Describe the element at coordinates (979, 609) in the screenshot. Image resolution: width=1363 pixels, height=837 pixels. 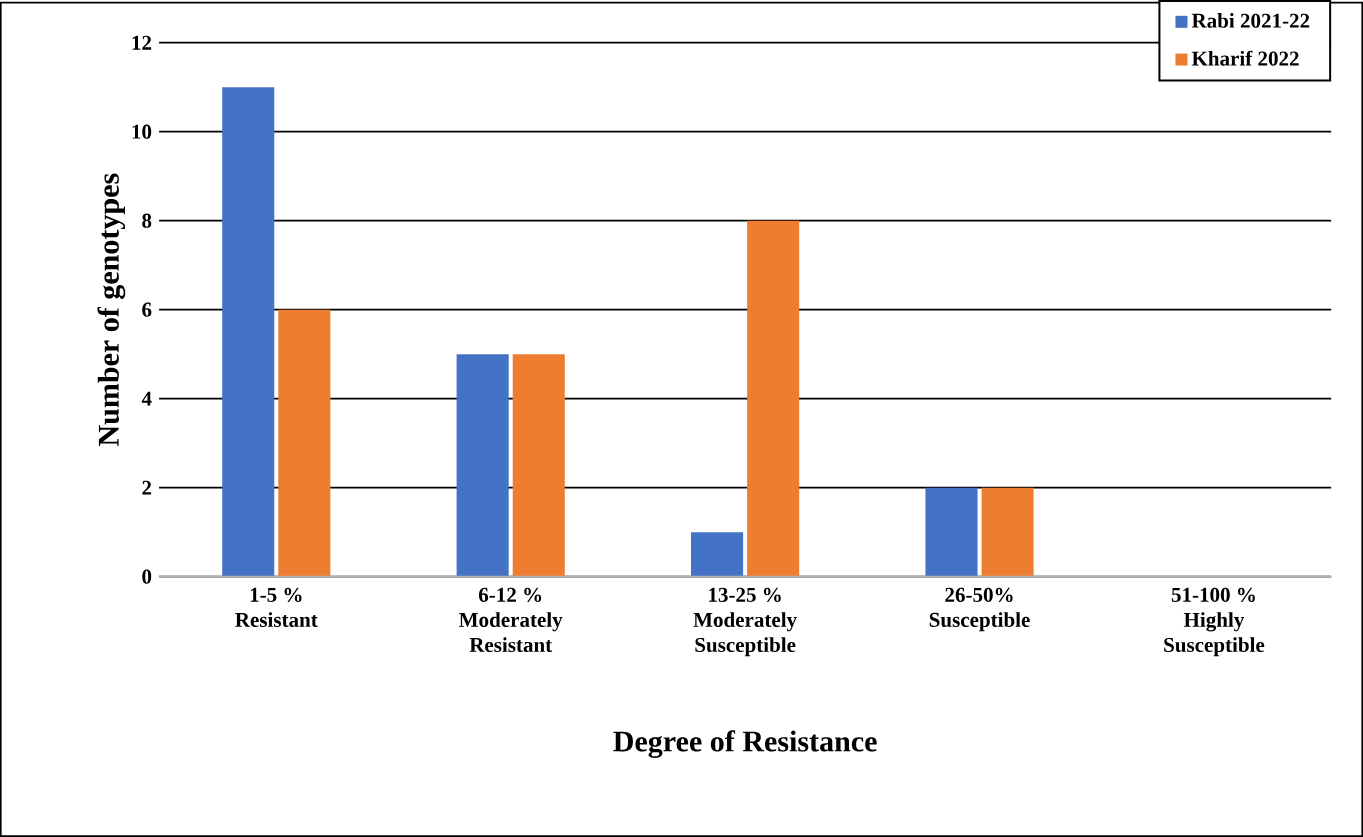
I see `x-tick-label: 26-50% Susceptible` at that location.